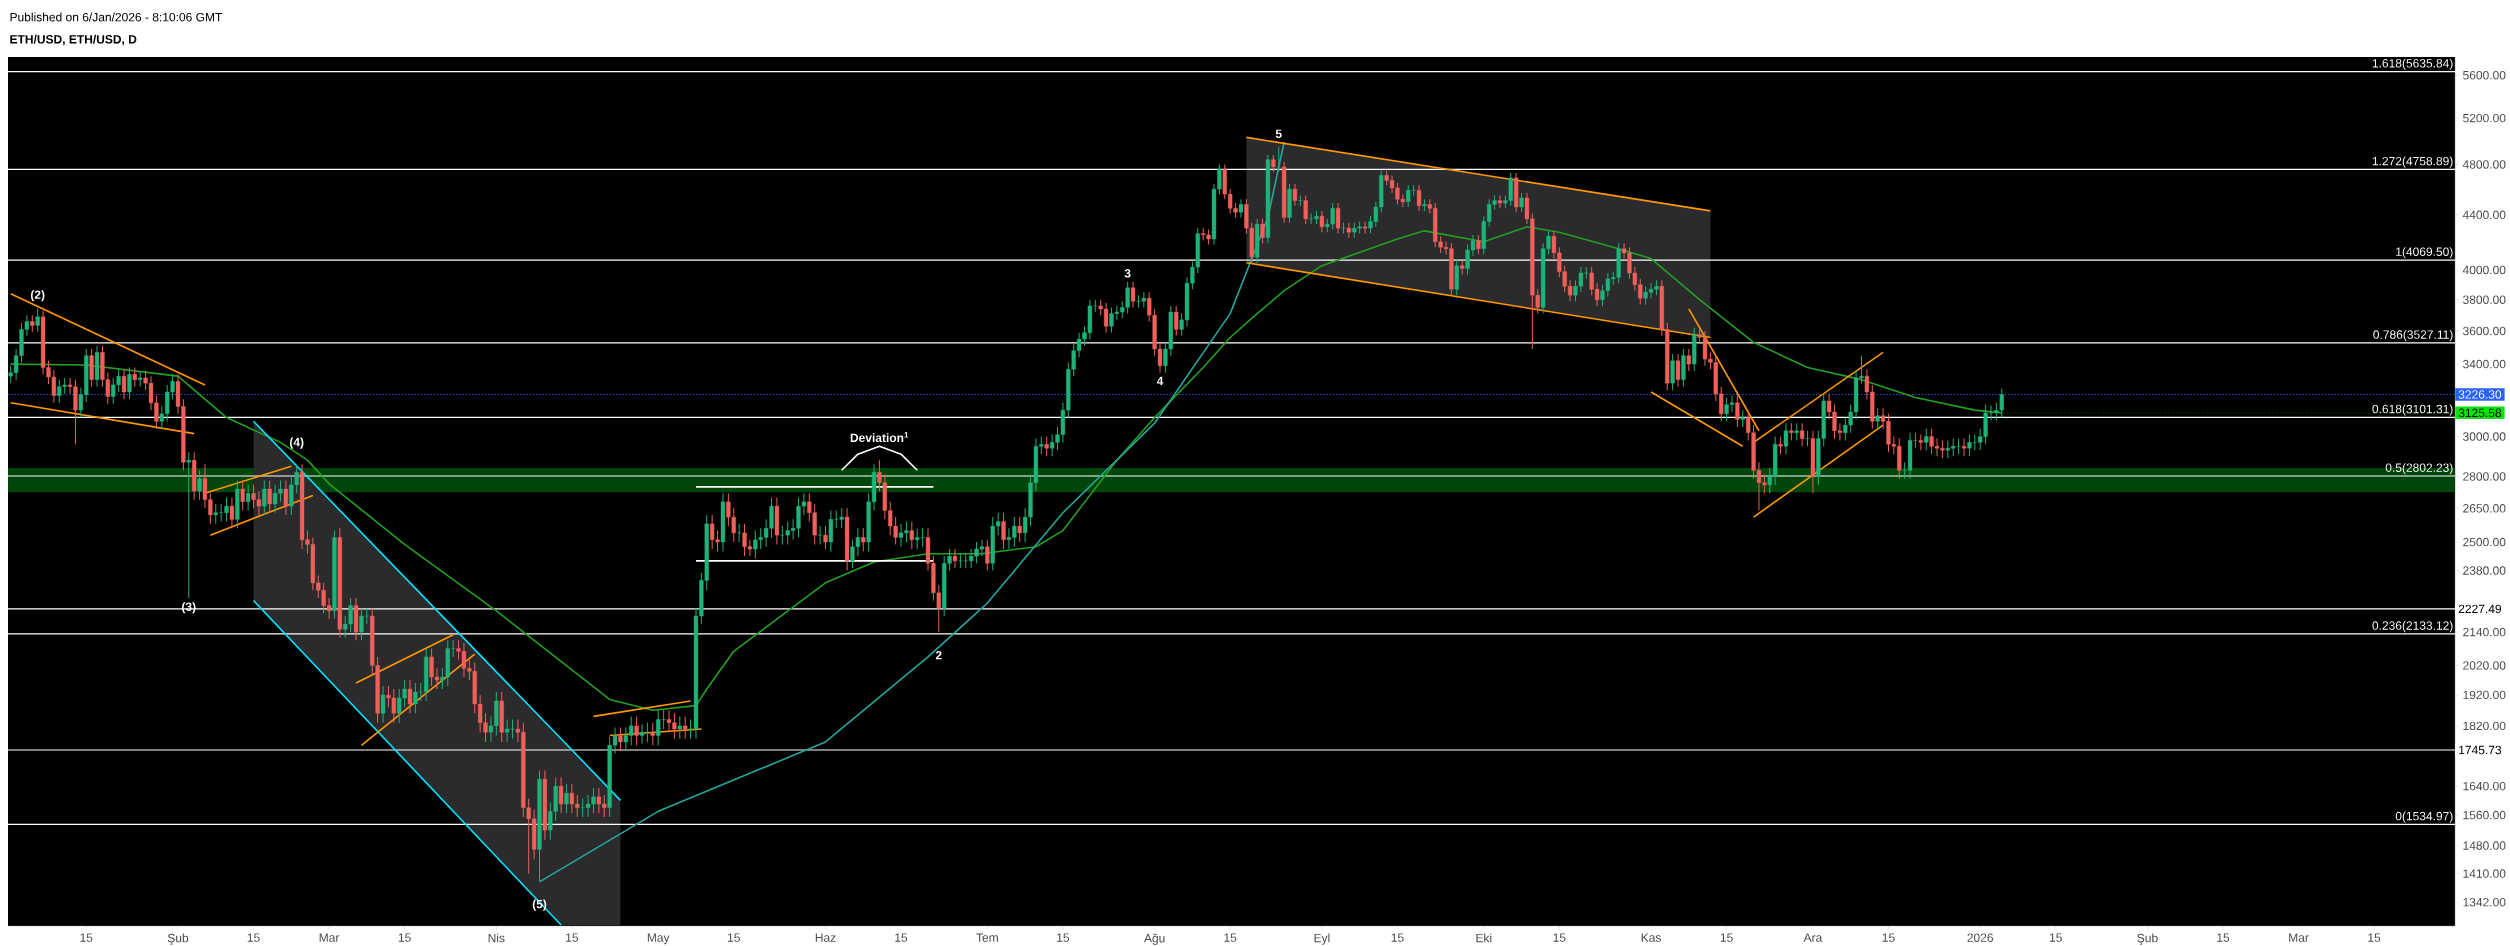 Image resolution: width=2510 pixels, height=946 pixels. Describe the element at coordinates (1278, 133) in the screenshot. I see `annotation: 5` at that location.